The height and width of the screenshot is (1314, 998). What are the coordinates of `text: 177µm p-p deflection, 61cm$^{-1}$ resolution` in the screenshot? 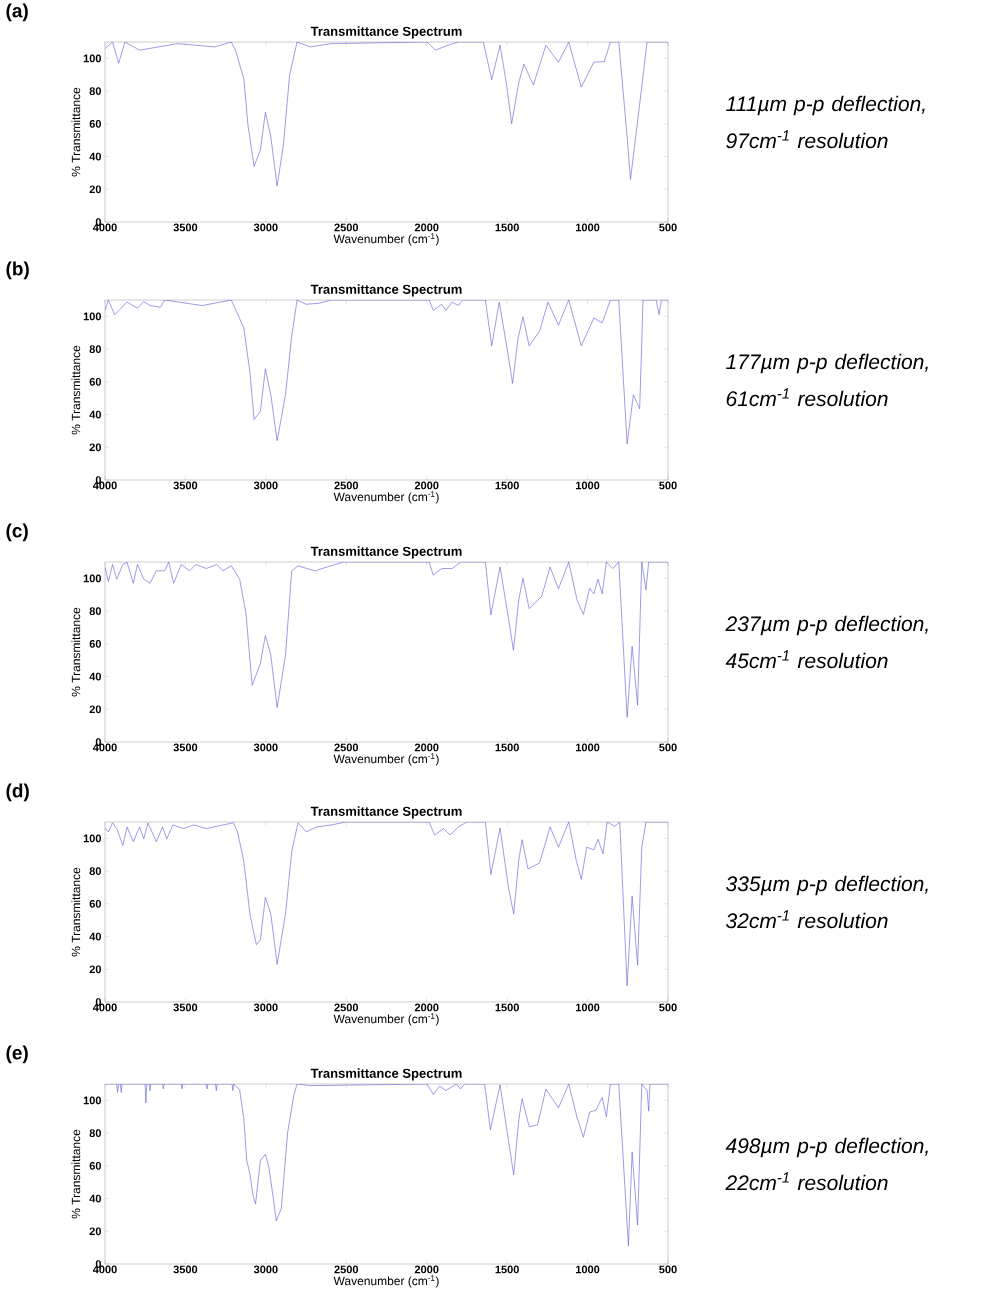 It's located at (827, 380).